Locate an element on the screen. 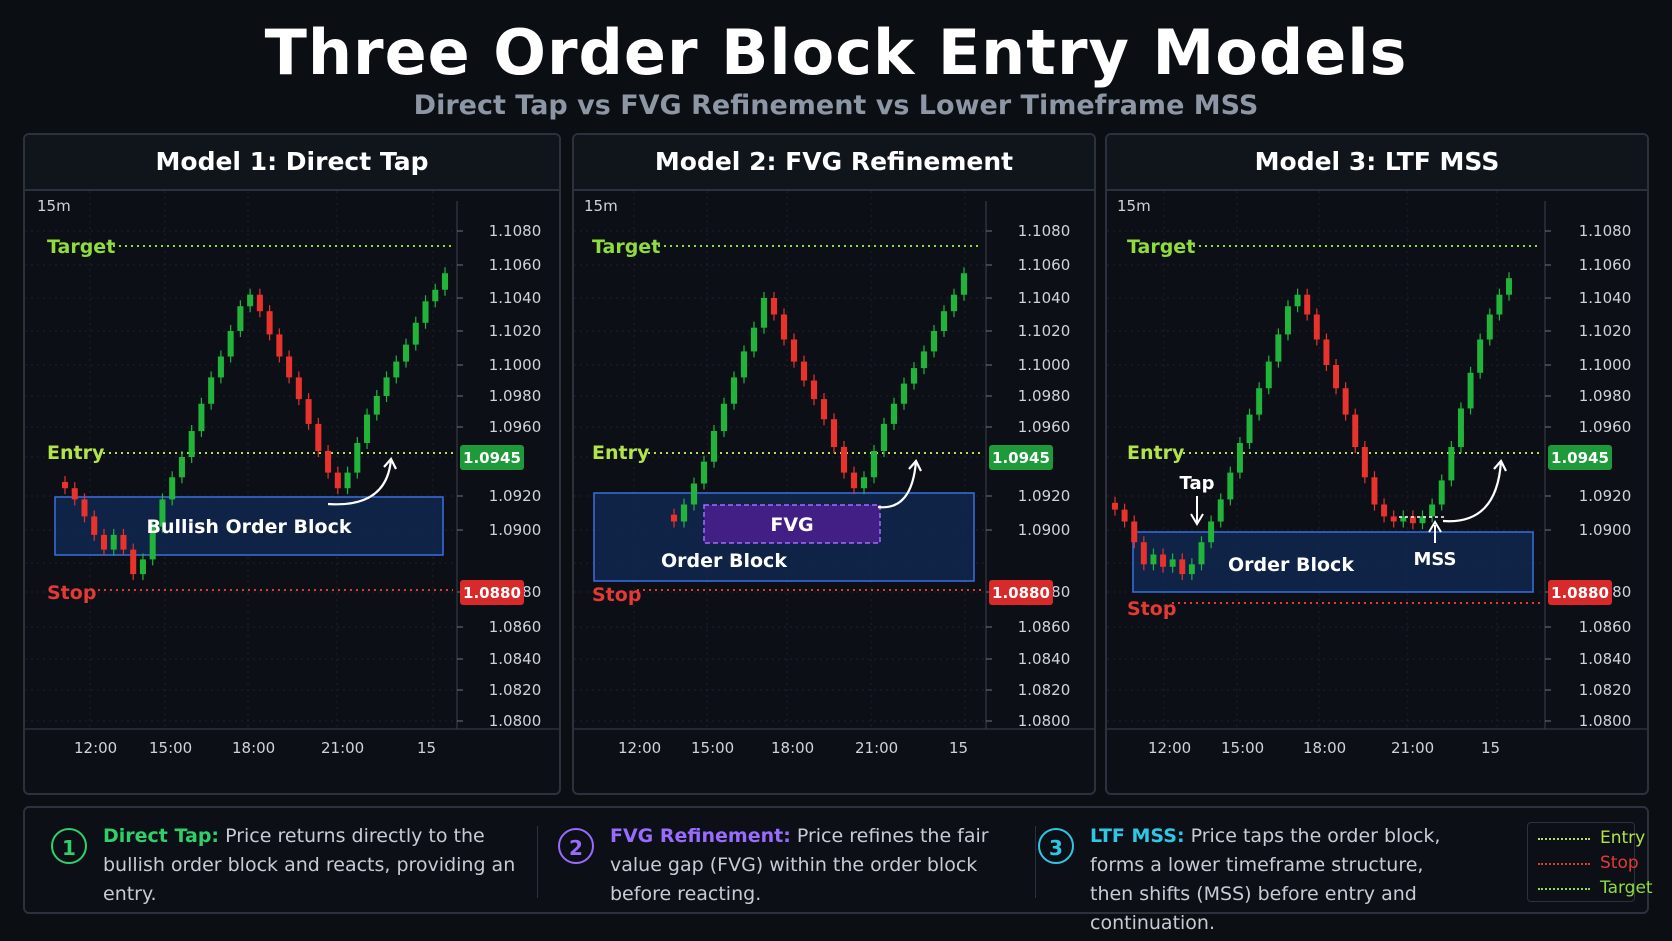 This screenshot has height=941, width=1672. tap-arrow-head is located at coordinates (1197, 519).